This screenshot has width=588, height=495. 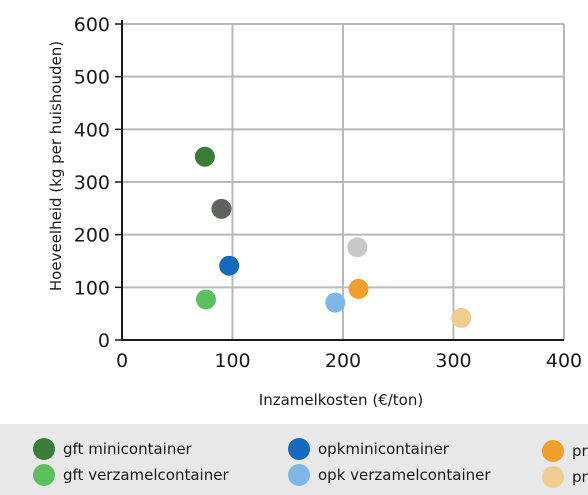 I want to click on x-tick-label: 400, so click(x=564, y=361).